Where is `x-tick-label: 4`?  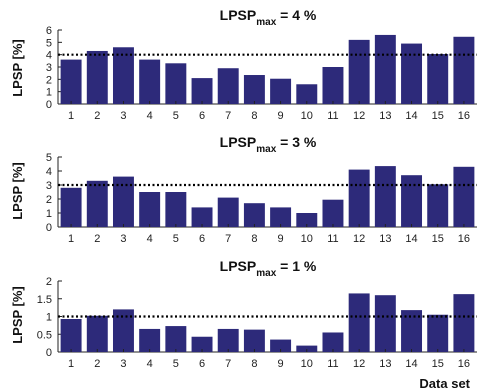
x-tick-label: 4 is located at coordinates (150, 116).